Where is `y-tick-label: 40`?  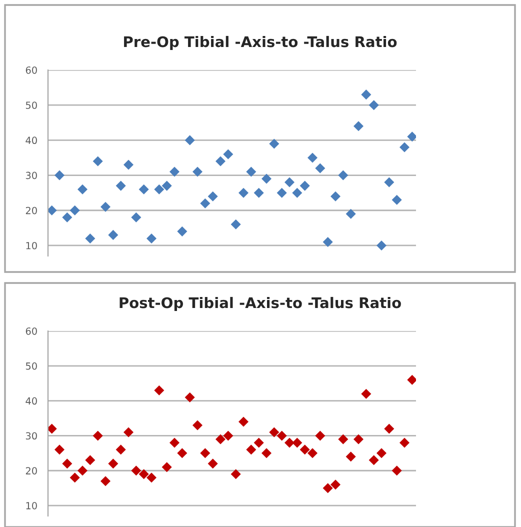 y-tick-label: 40 is located at coordinates (31, 140).